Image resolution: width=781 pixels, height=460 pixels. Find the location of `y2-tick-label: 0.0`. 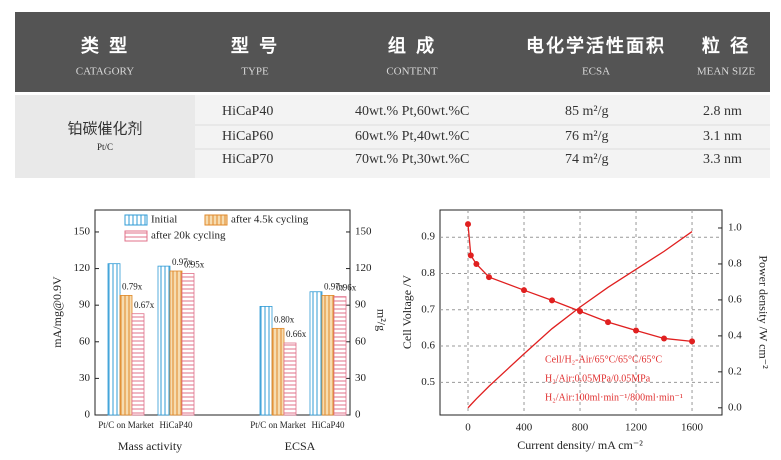

y2-tick-label: 0.0 is located at coordinates (735, 407).